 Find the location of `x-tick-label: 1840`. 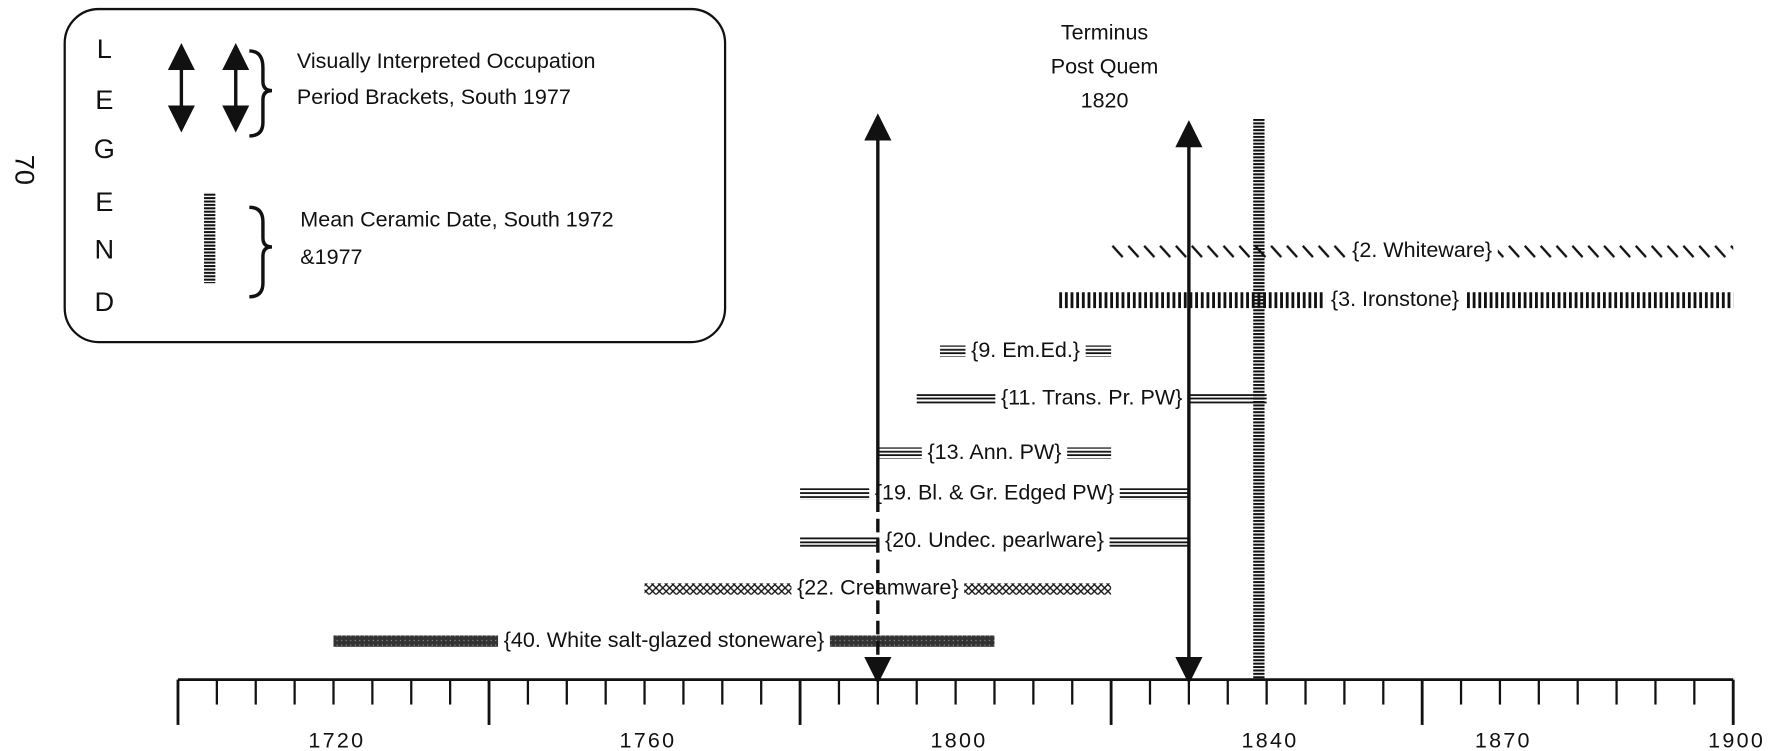

x-tick-label: 1840 is located at coordinates (1270, 740).